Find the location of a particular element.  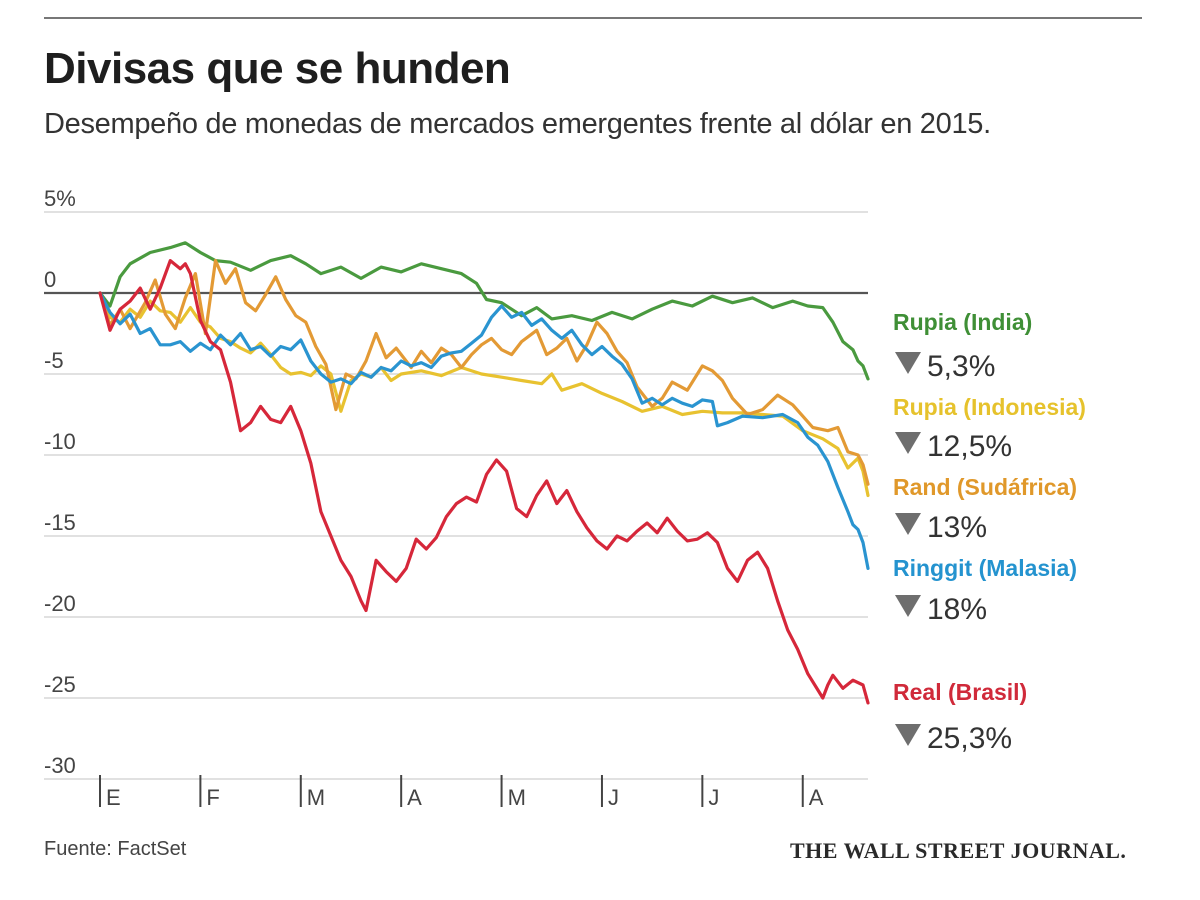

source-note: Fuente: FactSet is located at coordinates (115, 849).